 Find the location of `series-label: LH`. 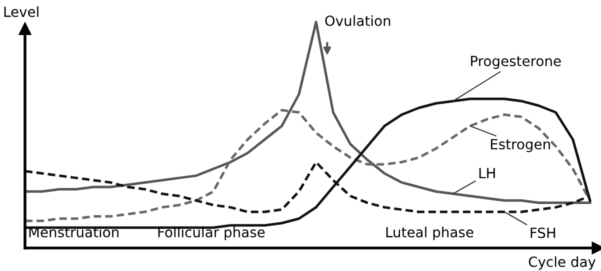

series-label: LH is located at coordinates (487, 173).